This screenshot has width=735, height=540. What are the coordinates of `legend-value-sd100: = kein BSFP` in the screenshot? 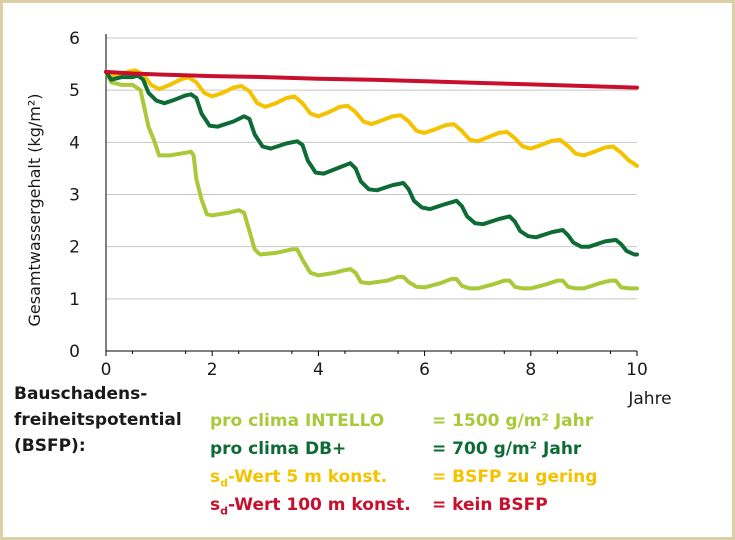 It's located at (490, 505).